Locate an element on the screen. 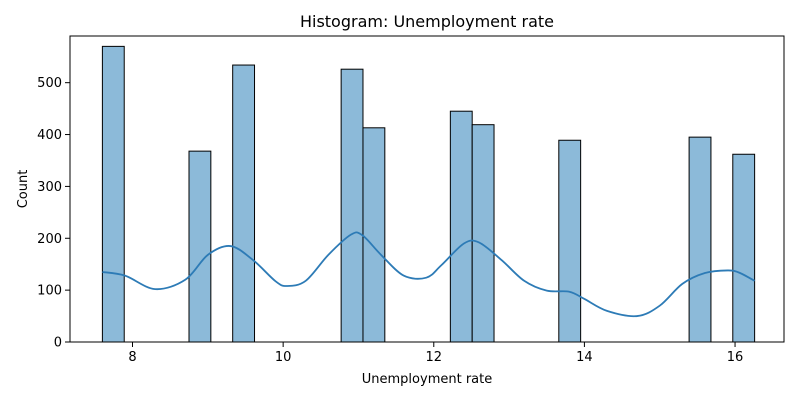  y-tick-label: 300 is located at coordinates (49, 187).